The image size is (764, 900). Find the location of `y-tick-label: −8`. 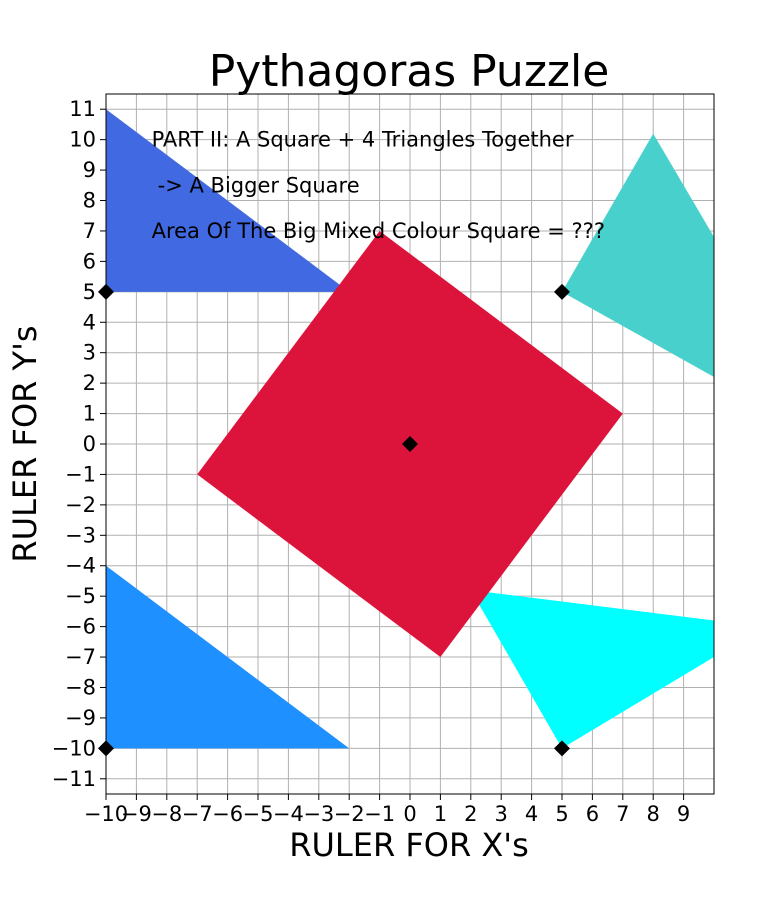

y-tick-label: −8 is located at coordinates (80, 687).